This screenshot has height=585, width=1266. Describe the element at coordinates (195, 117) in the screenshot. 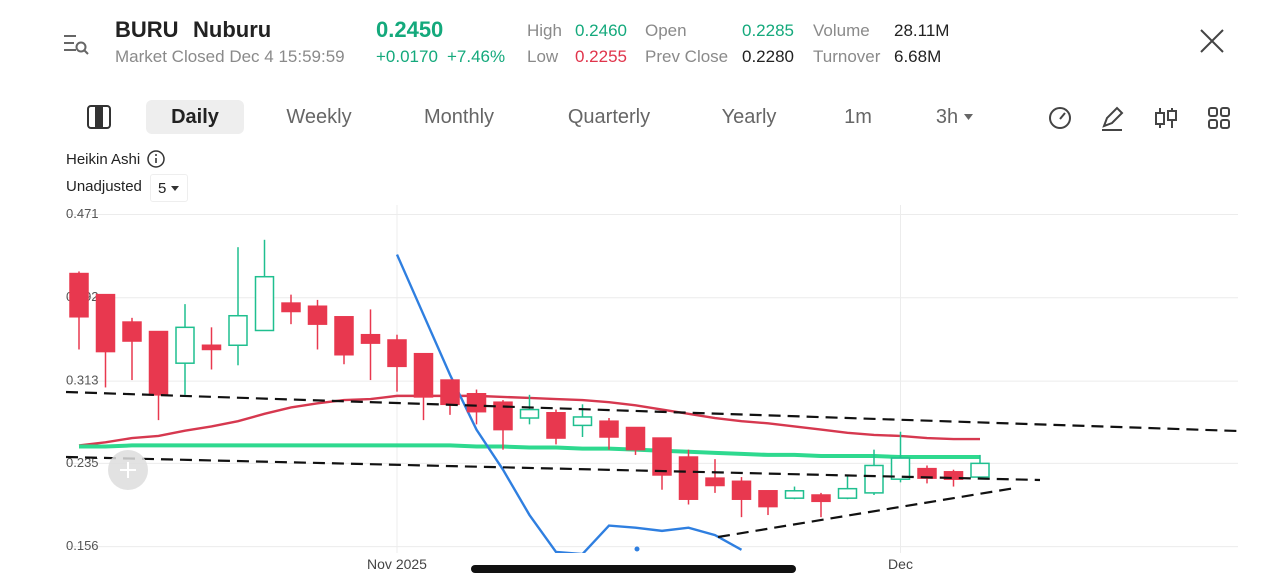

I see `tab: Daily` at that location.